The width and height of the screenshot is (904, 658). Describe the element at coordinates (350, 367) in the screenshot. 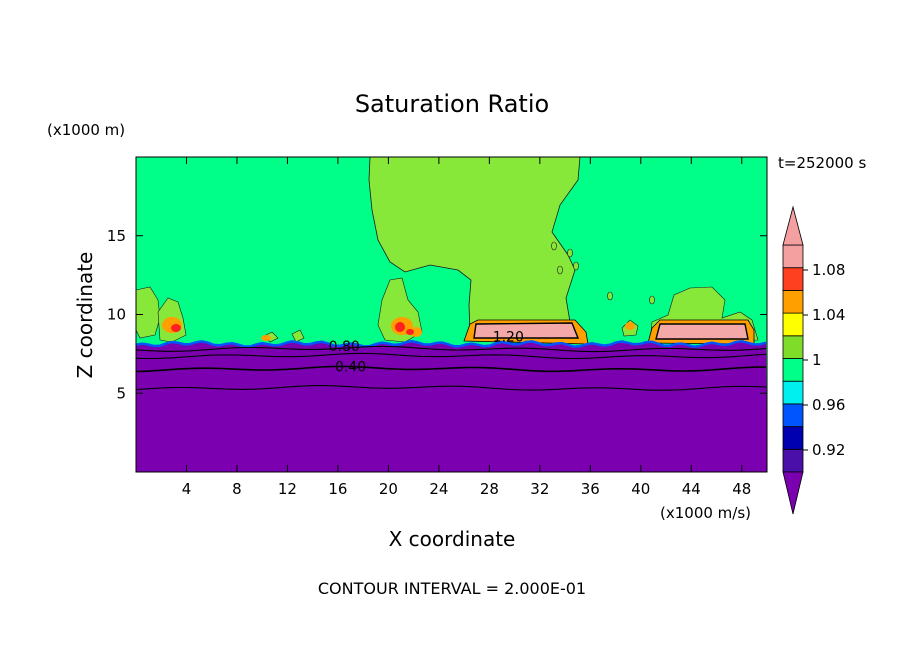

I see `contour-label: 0.40` at that location.